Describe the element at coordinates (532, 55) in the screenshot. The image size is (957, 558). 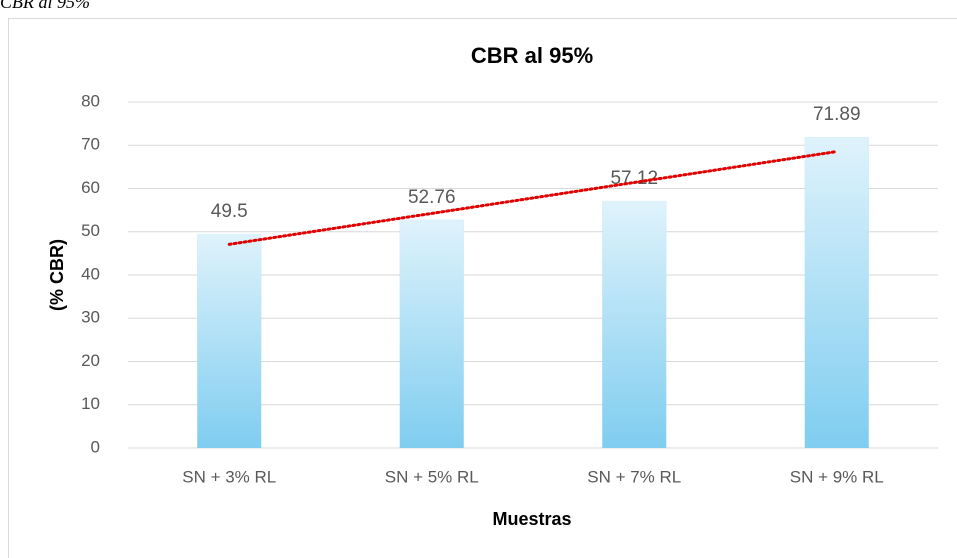
I see `chart-title: CBR al 95%` at that location.